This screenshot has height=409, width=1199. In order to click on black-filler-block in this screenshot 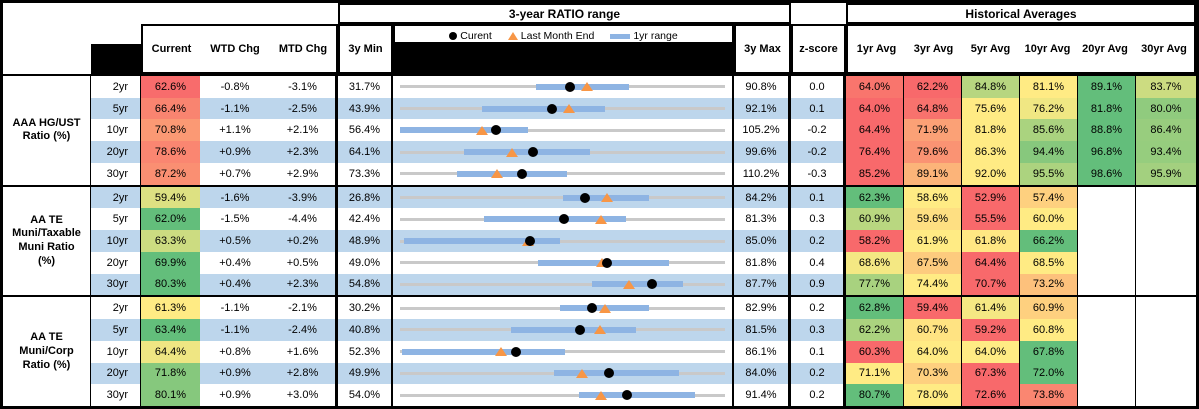, I will do `click(116, 59)`.